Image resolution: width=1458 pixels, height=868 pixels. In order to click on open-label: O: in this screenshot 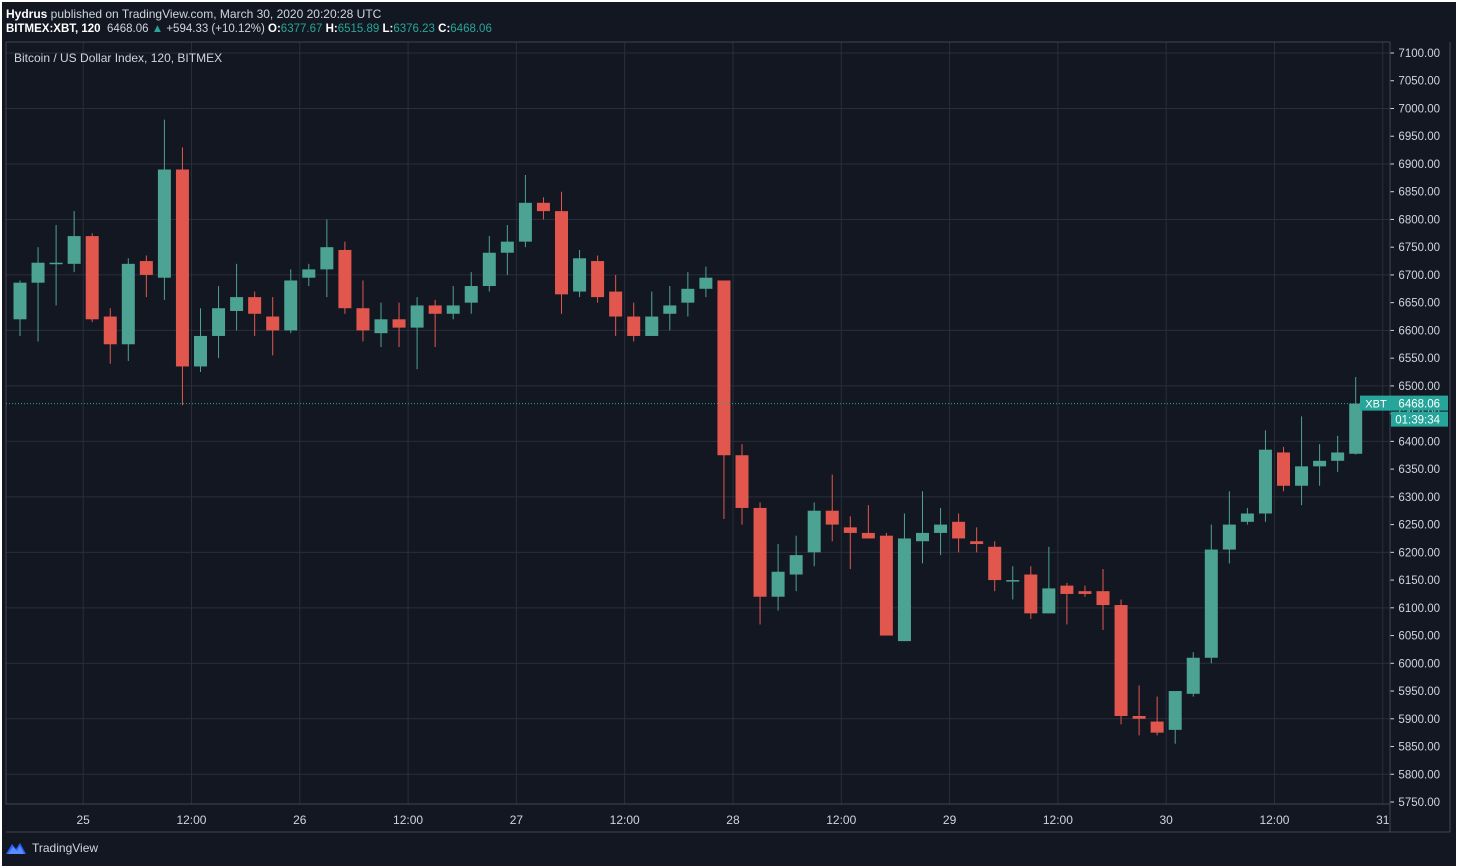, I will do `click(274, 29)`.